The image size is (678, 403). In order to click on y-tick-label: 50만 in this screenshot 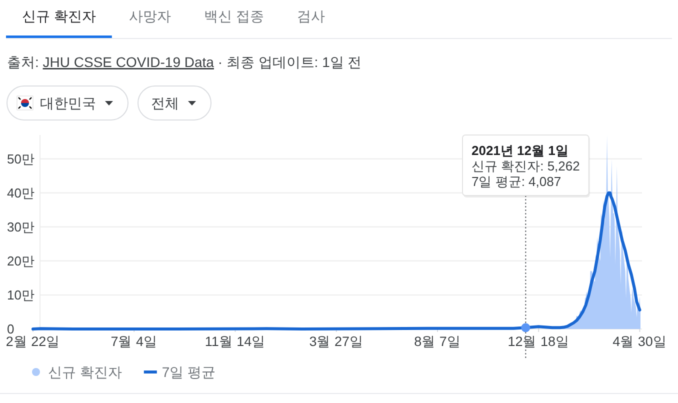, I will do `click(20, 158)`.